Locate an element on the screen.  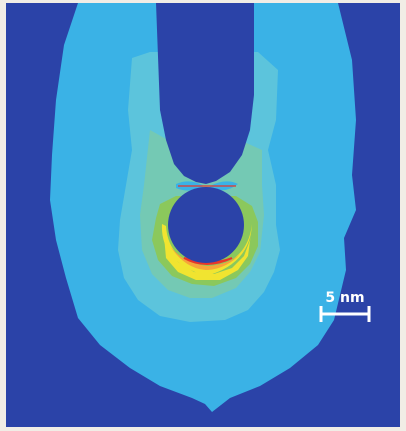
nanoparticle is located at coordinates (206, 225).